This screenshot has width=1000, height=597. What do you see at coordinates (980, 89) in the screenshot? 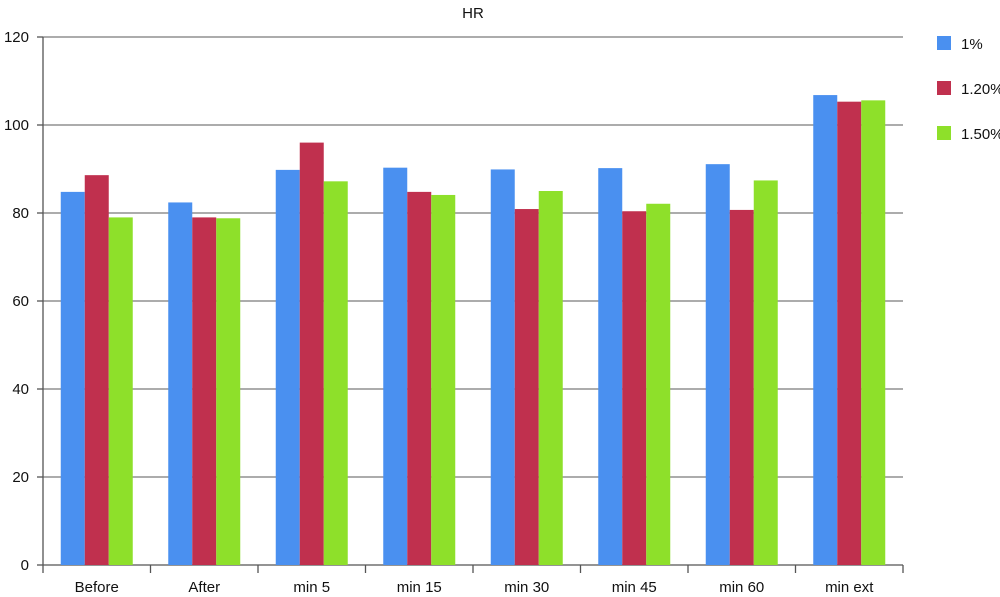
I see `legend-label-2: 1.20%` at bounding box center [980, 89].